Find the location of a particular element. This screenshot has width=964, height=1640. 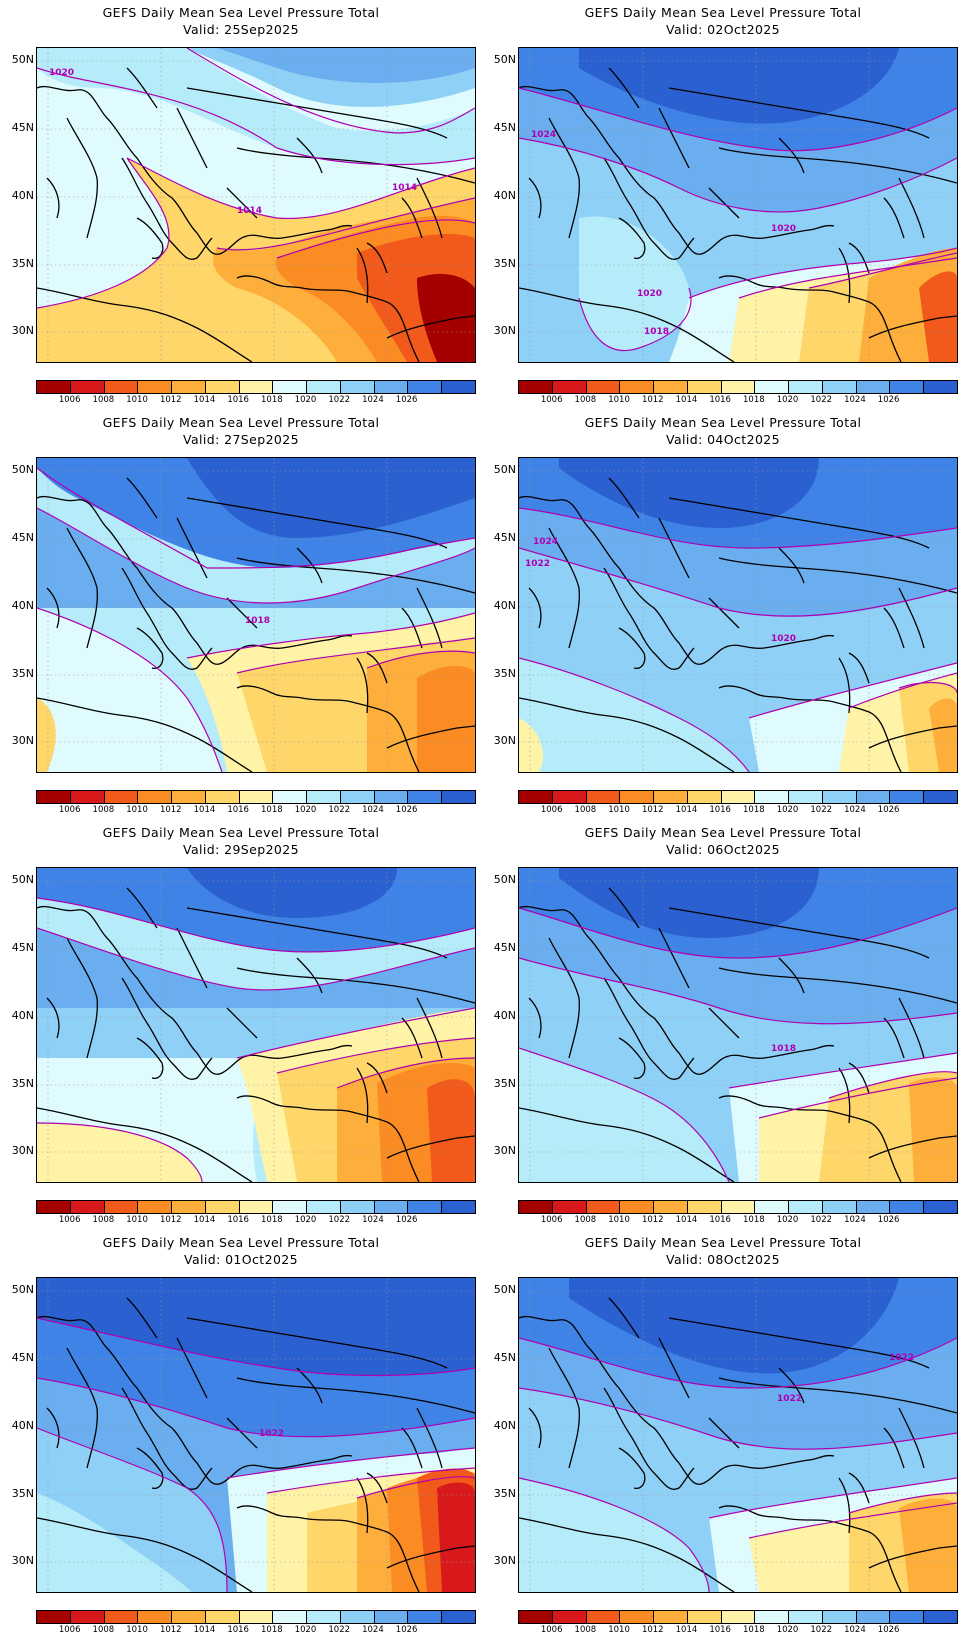

colorbar-label: 1008 is located at coordinates (103, 1220).